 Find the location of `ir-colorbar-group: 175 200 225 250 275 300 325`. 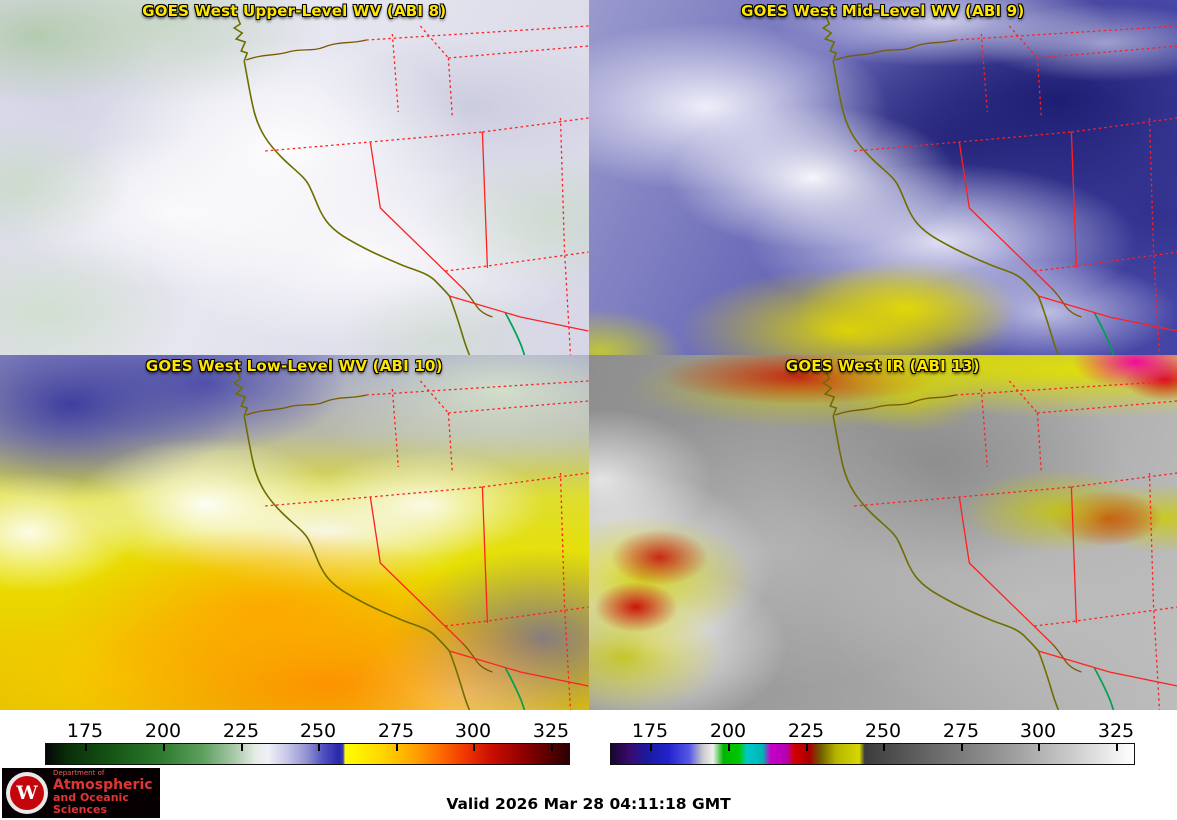

ir-colorbar-group: 175 200 225 250 275 300 325 is located at coordinates (872, 742).